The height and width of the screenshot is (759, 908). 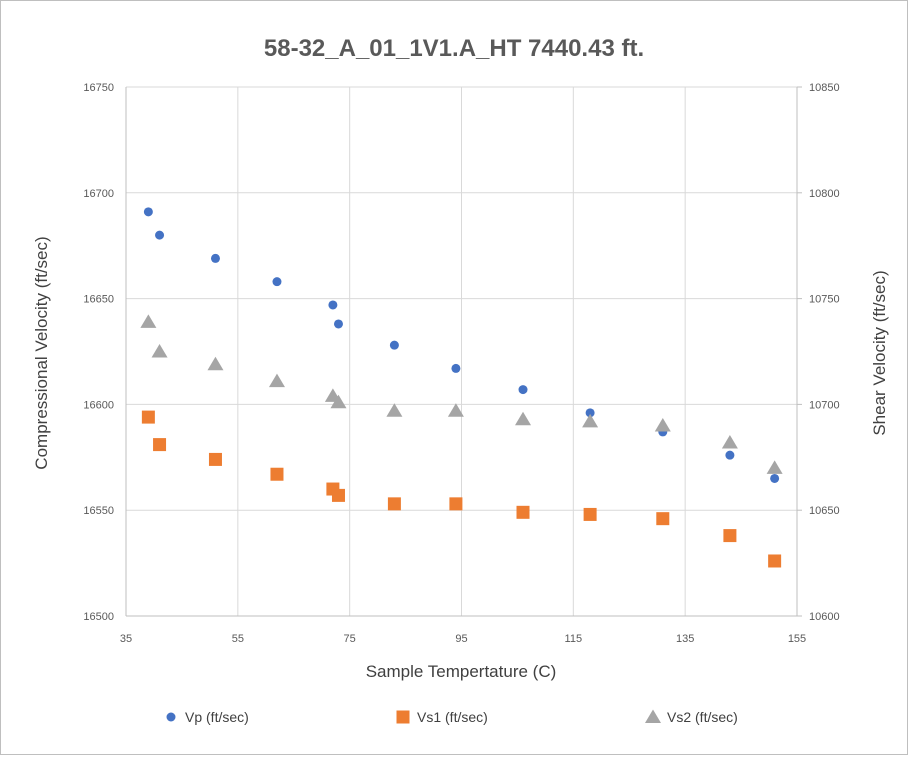 I want to click on x-tick-label: 115, so click(x=574, y=639).